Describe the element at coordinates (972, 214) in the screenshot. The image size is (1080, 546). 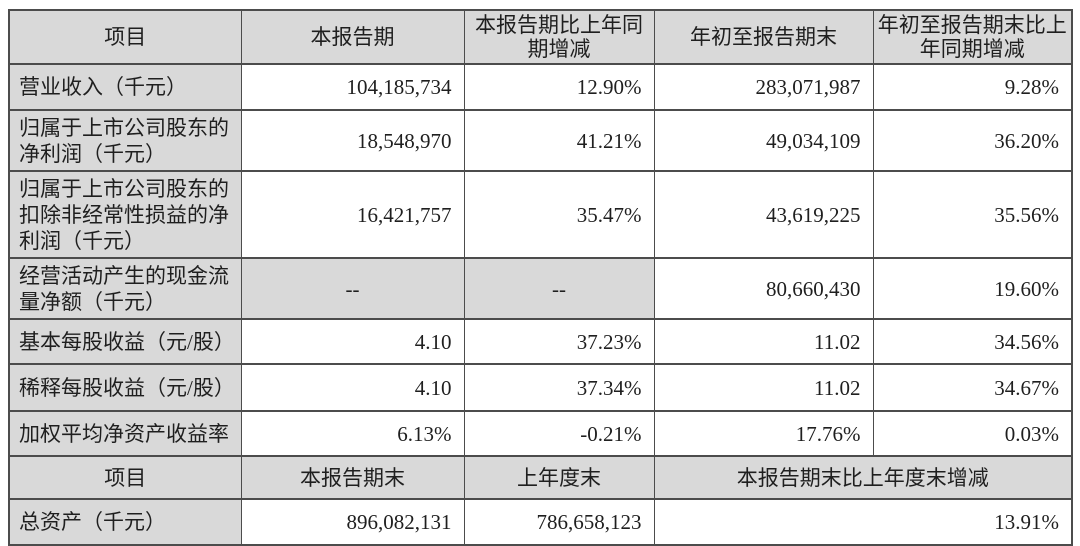
I see `cell-ytd-yoy: 35.56%` at that location.